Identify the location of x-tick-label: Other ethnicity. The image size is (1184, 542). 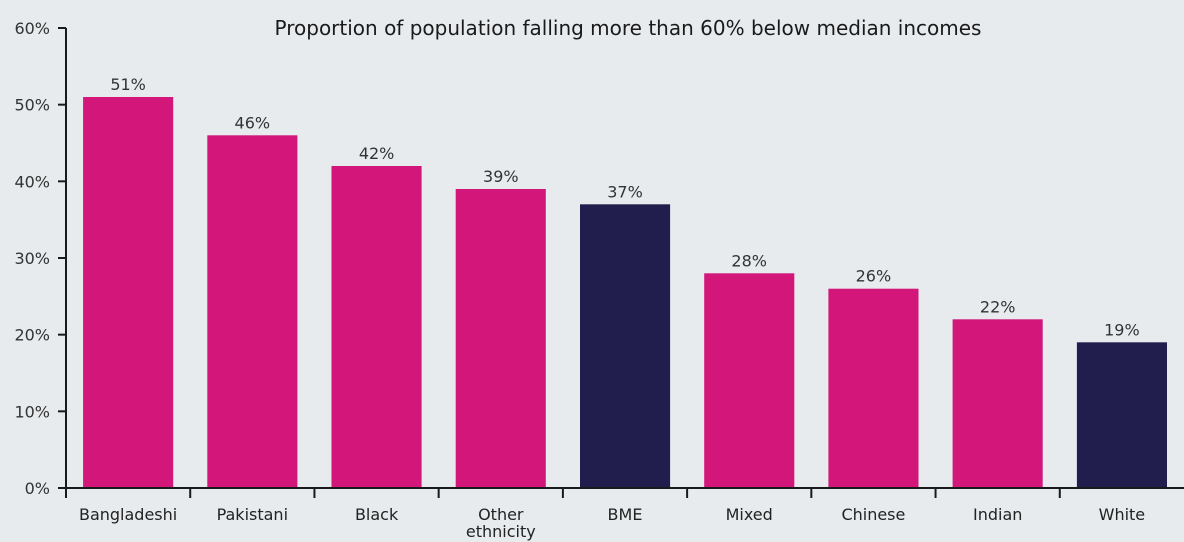
(501, 523).